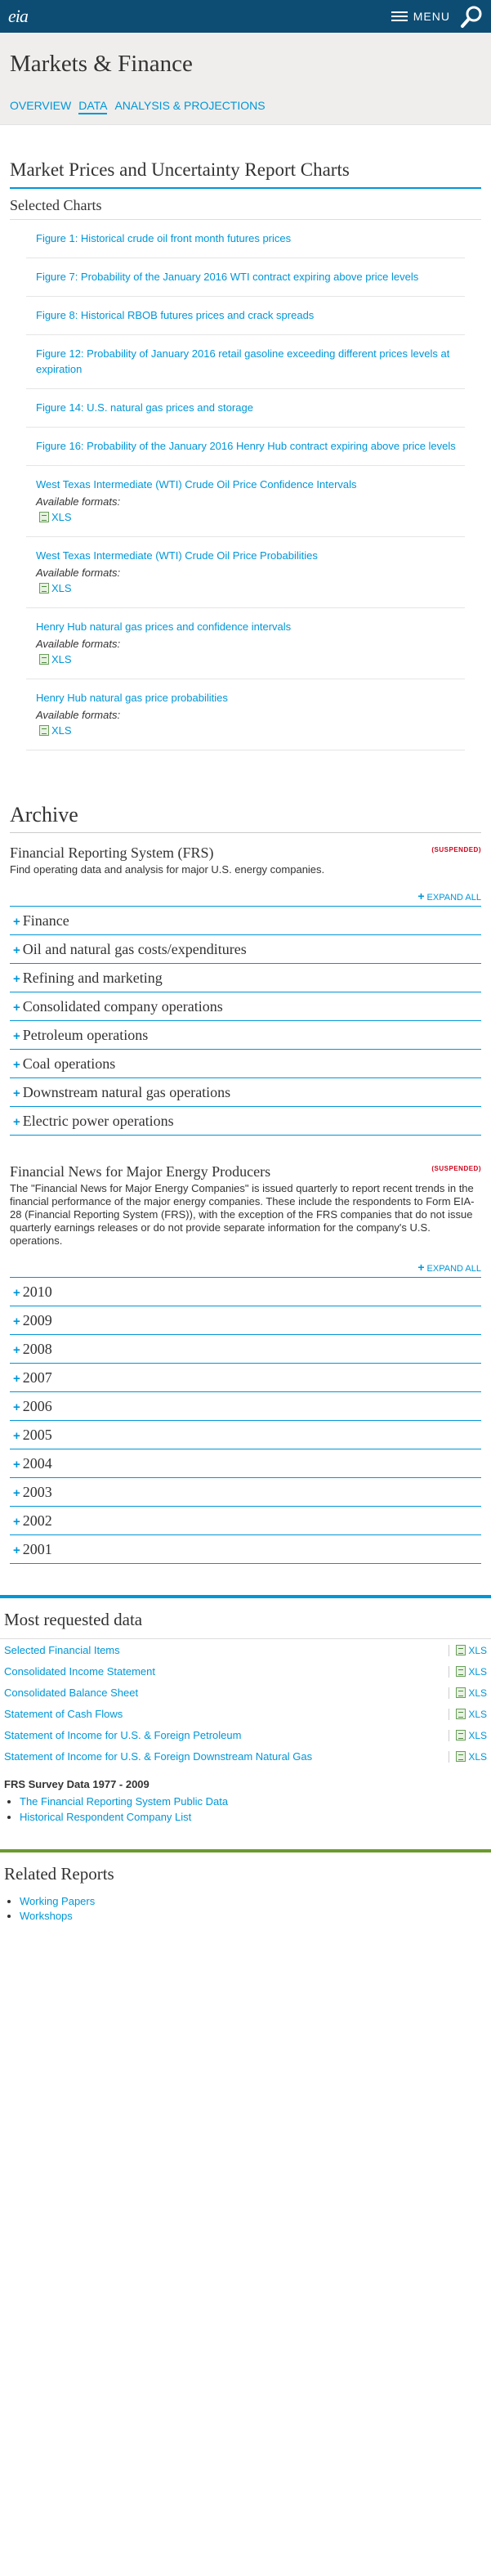 This screenshot has height=2576, width=491. I want to click on year-accordion-item: +2009, so click(246, 1321).